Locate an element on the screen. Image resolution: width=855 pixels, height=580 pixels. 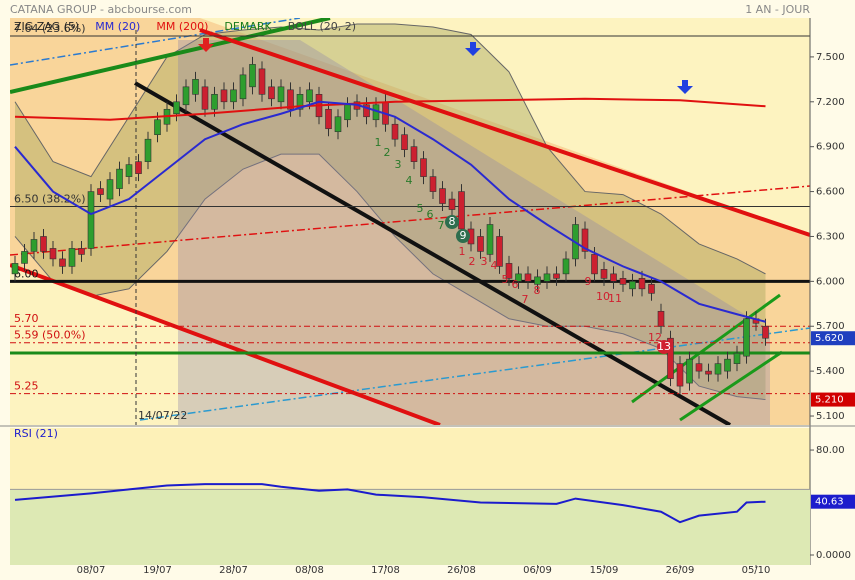
y-tick-label: 5.400 is located at coordinates (830, 371).